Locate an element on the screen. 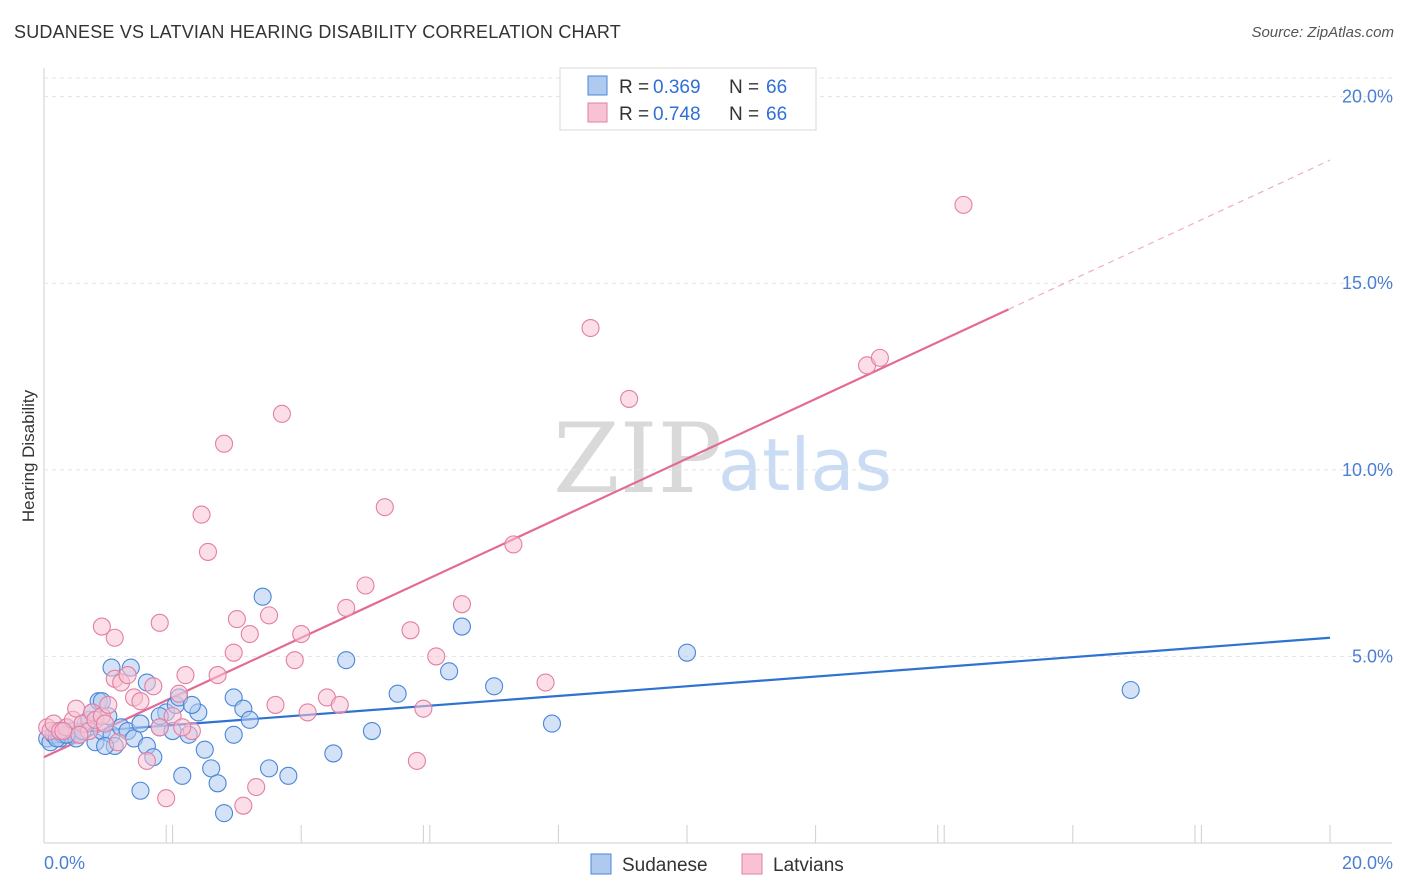  legend-n-value-1: 66 is located at coordinates (776, 87).